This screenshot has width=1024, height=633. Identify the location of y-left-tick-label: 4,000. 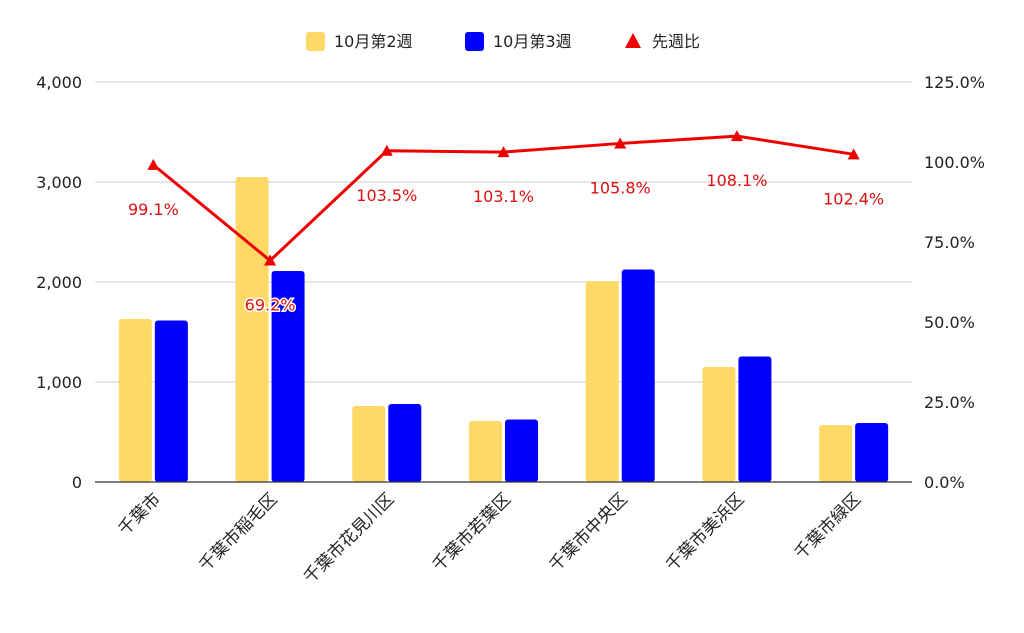
(59, 82).